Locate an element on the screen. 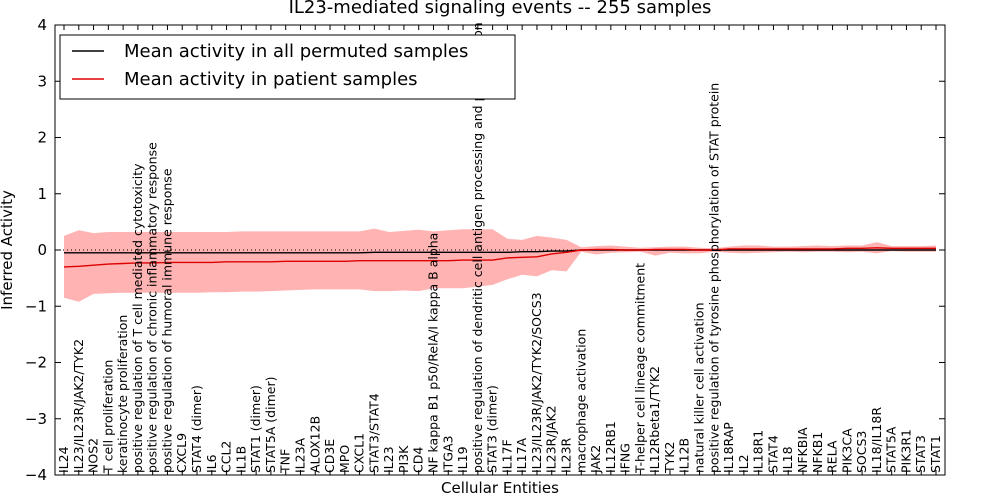 The height and width of the screenshot is (500, 1000). category-label: STAT4 is located at coordinates (772, 454).